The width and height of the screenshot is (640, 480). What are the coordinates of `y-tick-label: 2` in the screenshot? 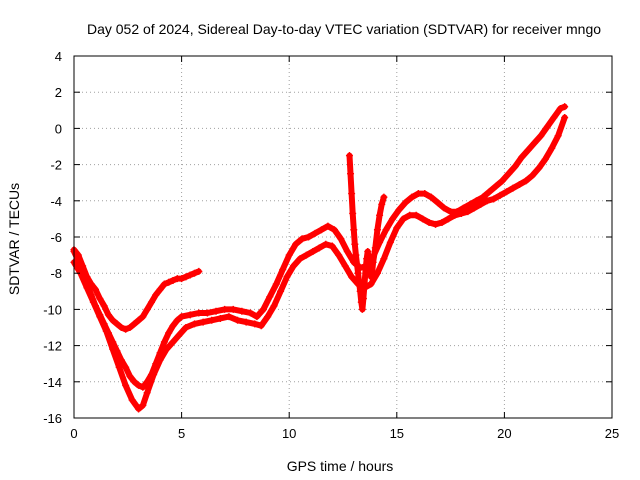 It's located at (58, 92).